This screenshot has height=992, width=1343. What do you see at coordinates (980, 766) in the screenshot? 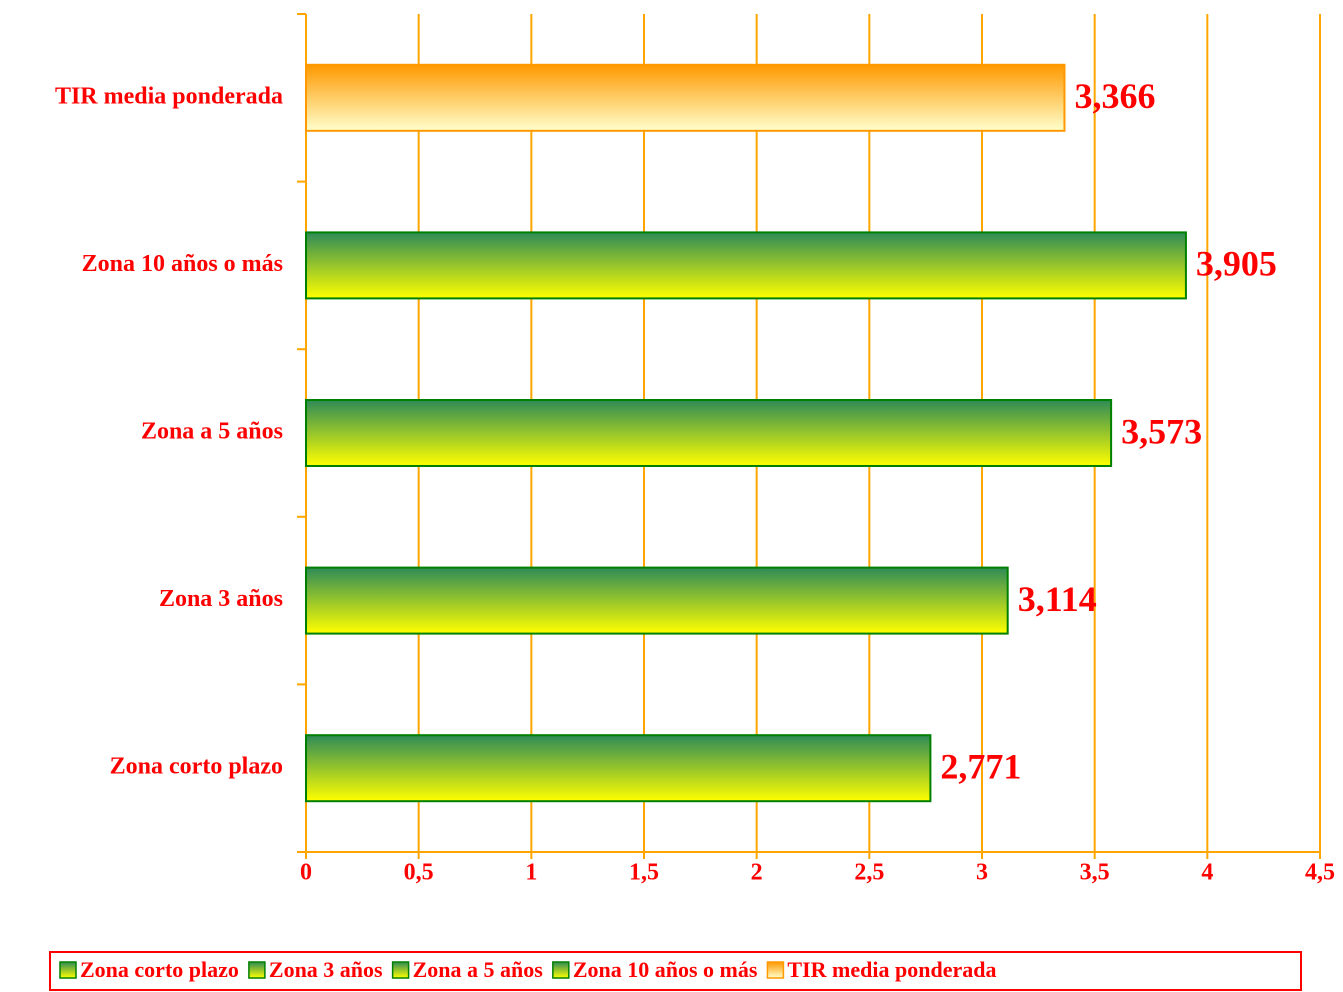
I see `value-label: 2,771` at bounding box center [980, 766].